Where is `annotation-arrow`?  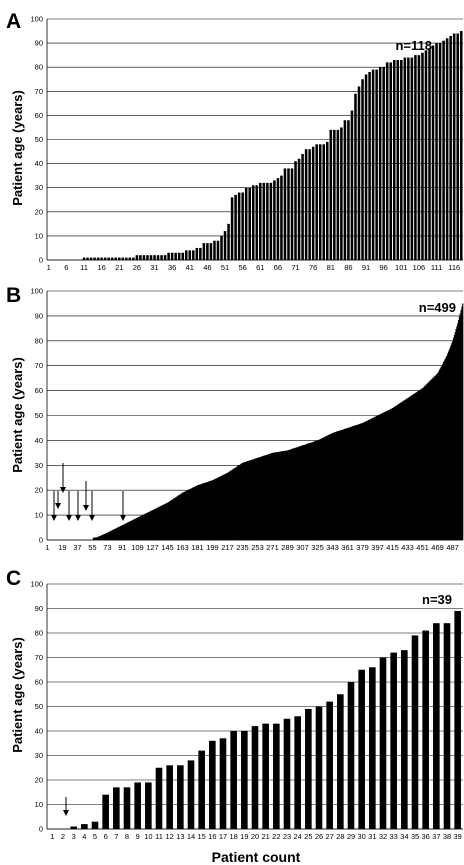
annotation-arrow is located at coordinates (58, 500).